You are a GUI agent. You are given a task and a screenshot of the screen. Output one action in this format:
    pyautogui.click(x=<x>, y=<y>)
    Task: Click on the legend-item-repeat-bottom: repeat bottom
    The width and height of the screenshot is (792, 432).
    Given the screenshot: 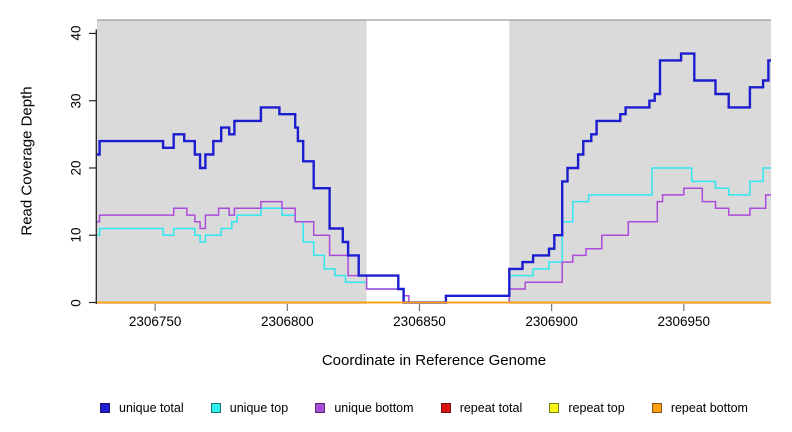 What is the action you would take?
    pyautogui.click(x=699, y=408)
    